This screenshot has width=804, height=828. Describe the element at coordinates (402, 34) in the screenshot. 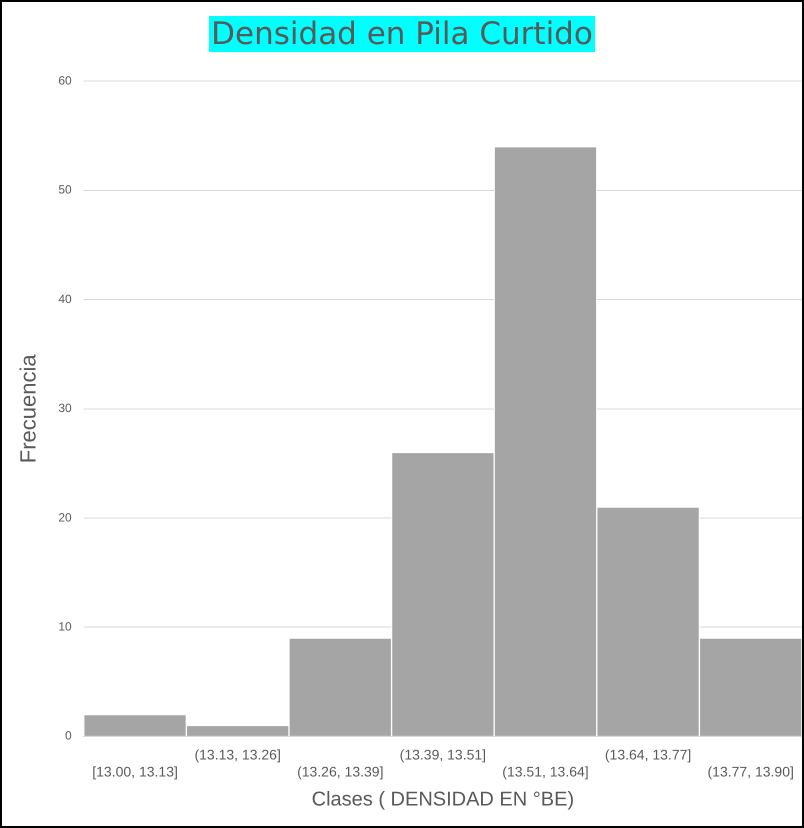

I see `chart-title: Densidad en Pila Curtido` at that location.